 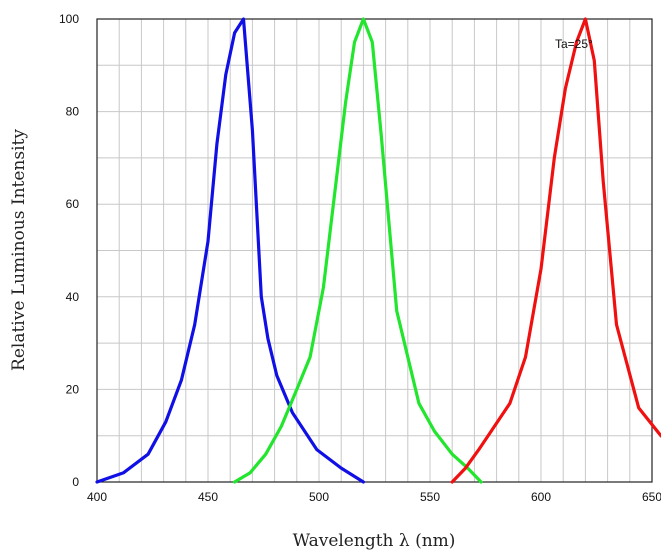 What do you see at coordinates (541, 497) in the screenshot?
I see `x-tick-label: 600` at bounding box center [541, 497].